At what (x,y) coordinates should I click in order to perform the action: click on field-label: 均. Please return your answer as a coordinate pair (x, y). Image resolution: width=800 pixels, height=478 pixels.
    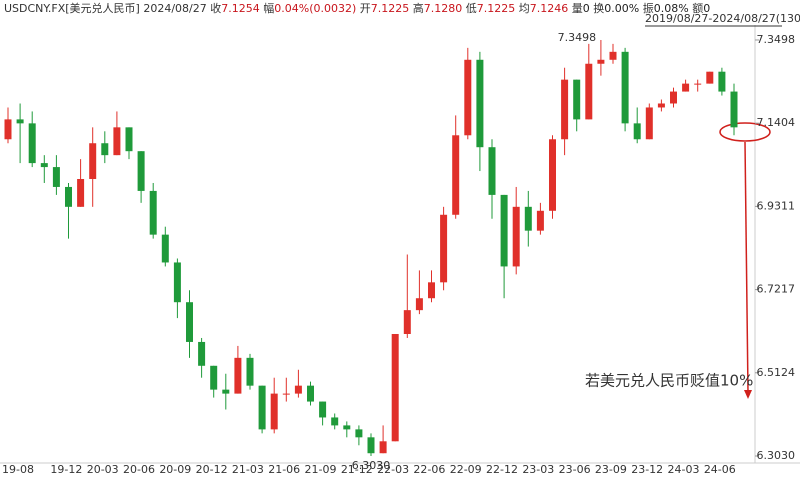
    Looking at the image, I should click on (524, 8).